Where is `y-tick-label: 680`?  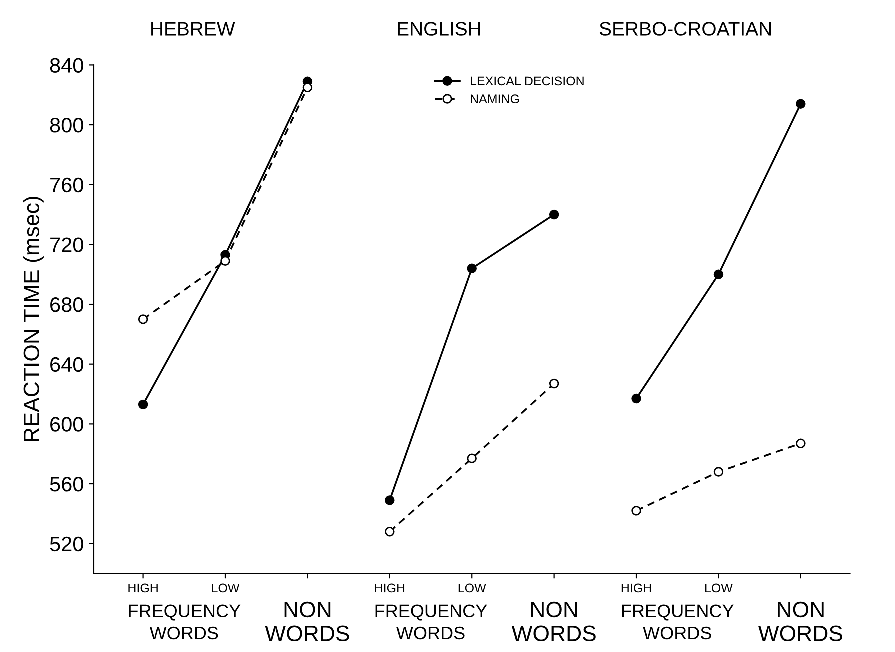 y-tick-label: 680 is located at coordinates (67, 305).